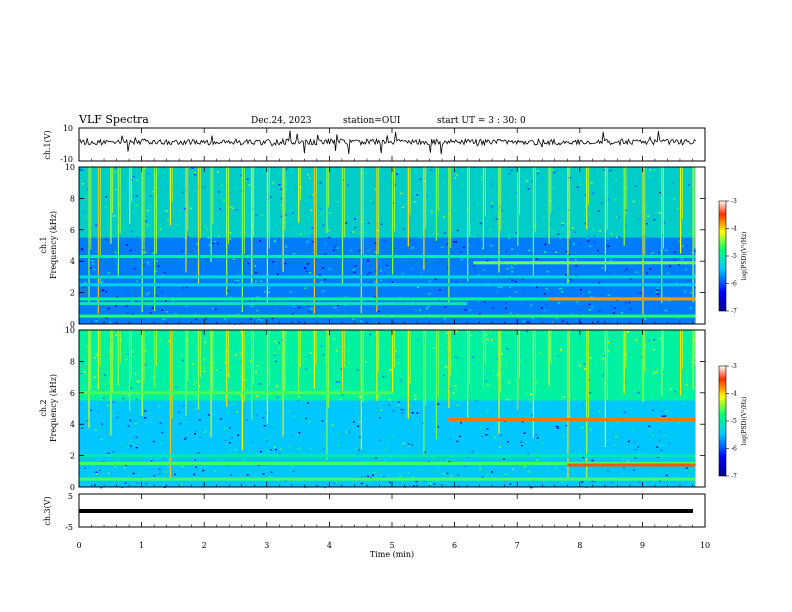 This screenshot has width=792, height=612. Describe the element at coordinates (734, 449) in the screenshot. I see `colorbar-tick-label: -6` at that location.